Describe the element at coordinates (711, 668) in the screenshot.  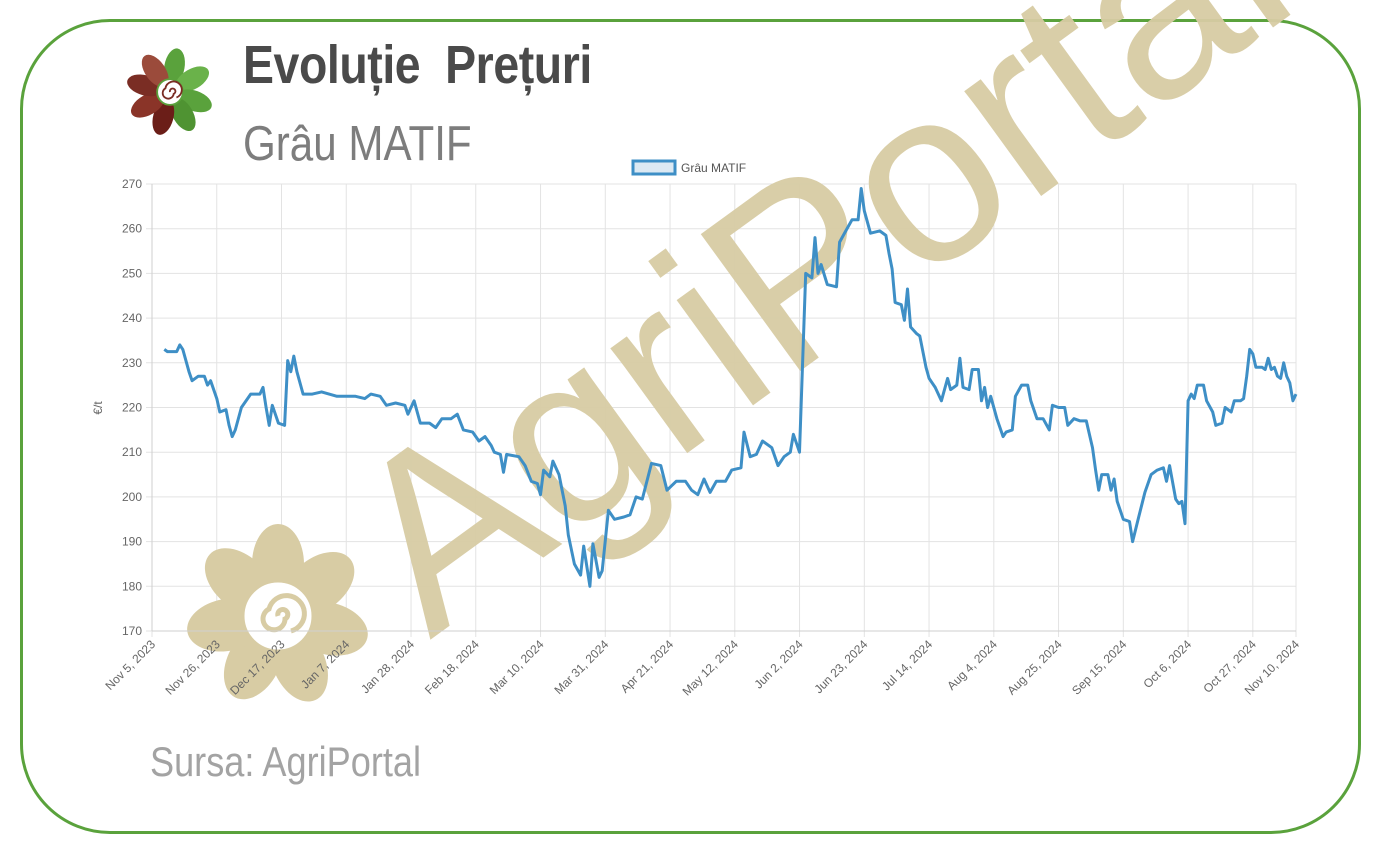
I see `x-tick-label: May 12, 2024` at that location.